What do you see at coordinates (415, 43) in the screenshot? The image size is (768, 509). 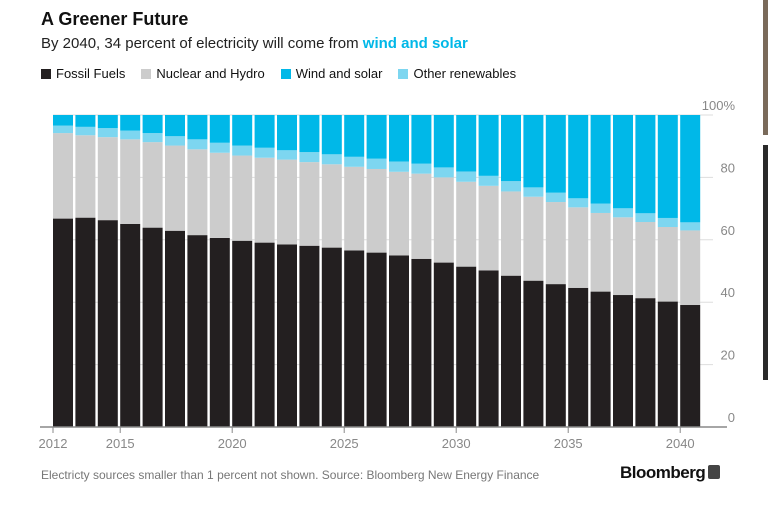 I see `subtitle-highlight: wind and solar` at bounding box center [415, 43].